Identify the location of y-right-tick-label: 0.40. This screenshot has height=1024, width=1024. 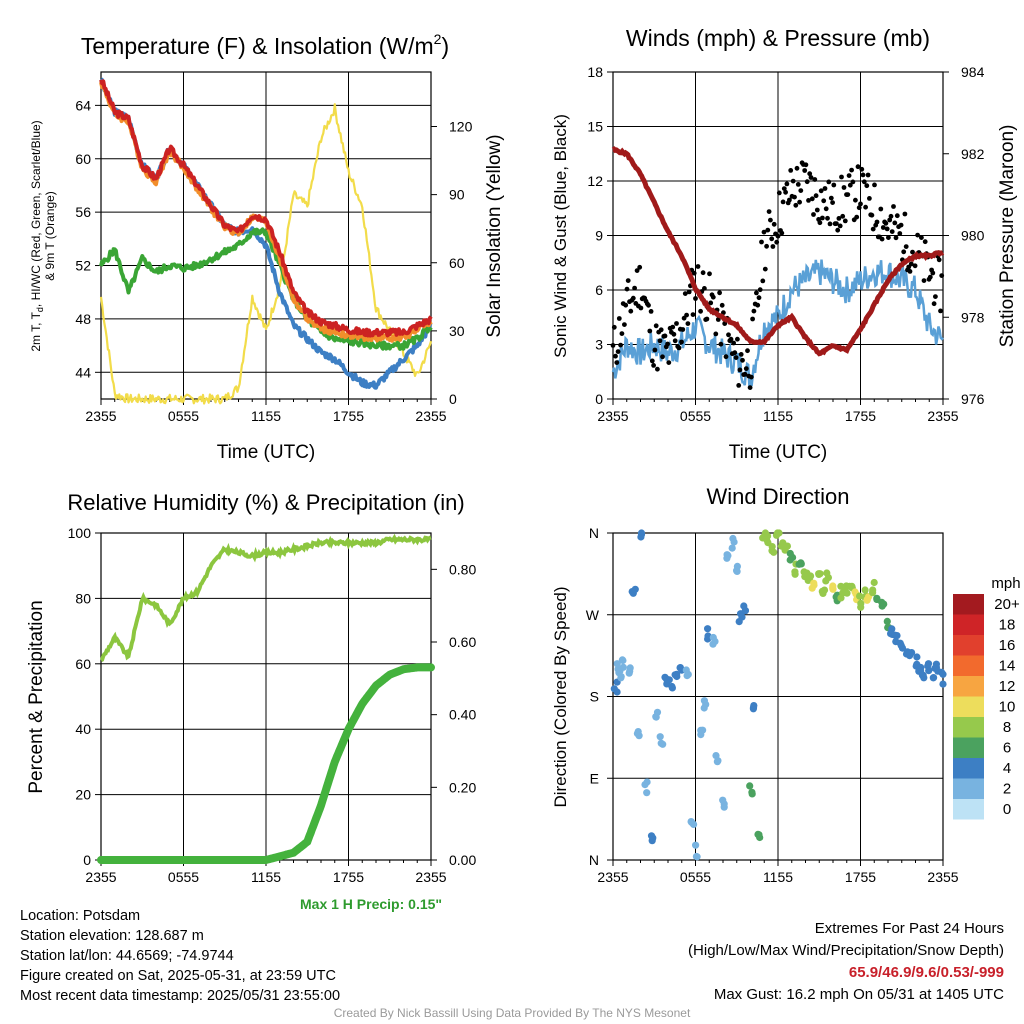
(462, 715).